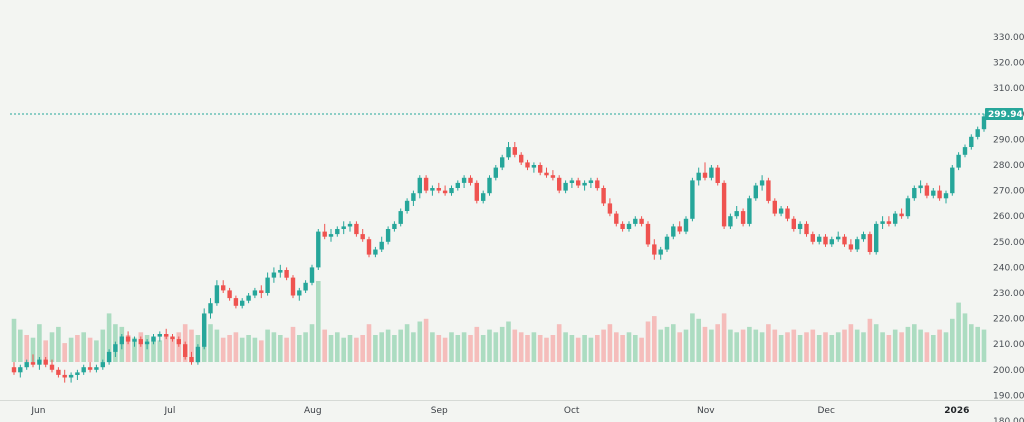 Image resolution: width=1024 pixels, height=422 pixels. Describe the element at coordinates (1008, 166) in the screenshot. I see `y-tick-label: 280.00` at that location.